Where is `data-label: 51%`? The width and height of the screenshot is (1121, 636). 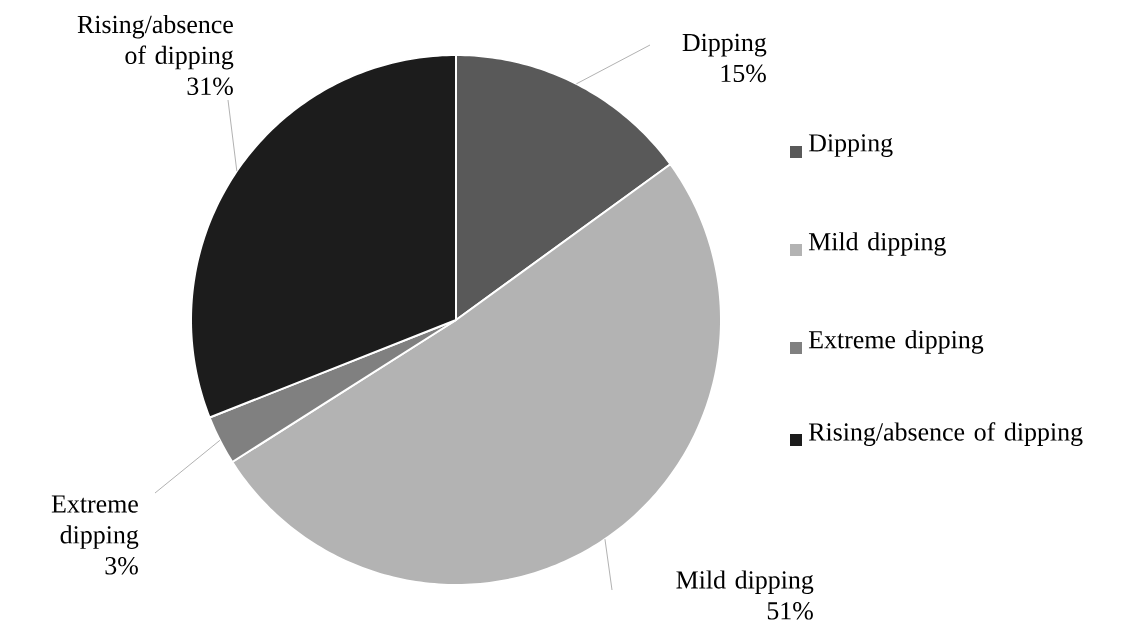 data-label: 51% is located at coordinates (790, 611).